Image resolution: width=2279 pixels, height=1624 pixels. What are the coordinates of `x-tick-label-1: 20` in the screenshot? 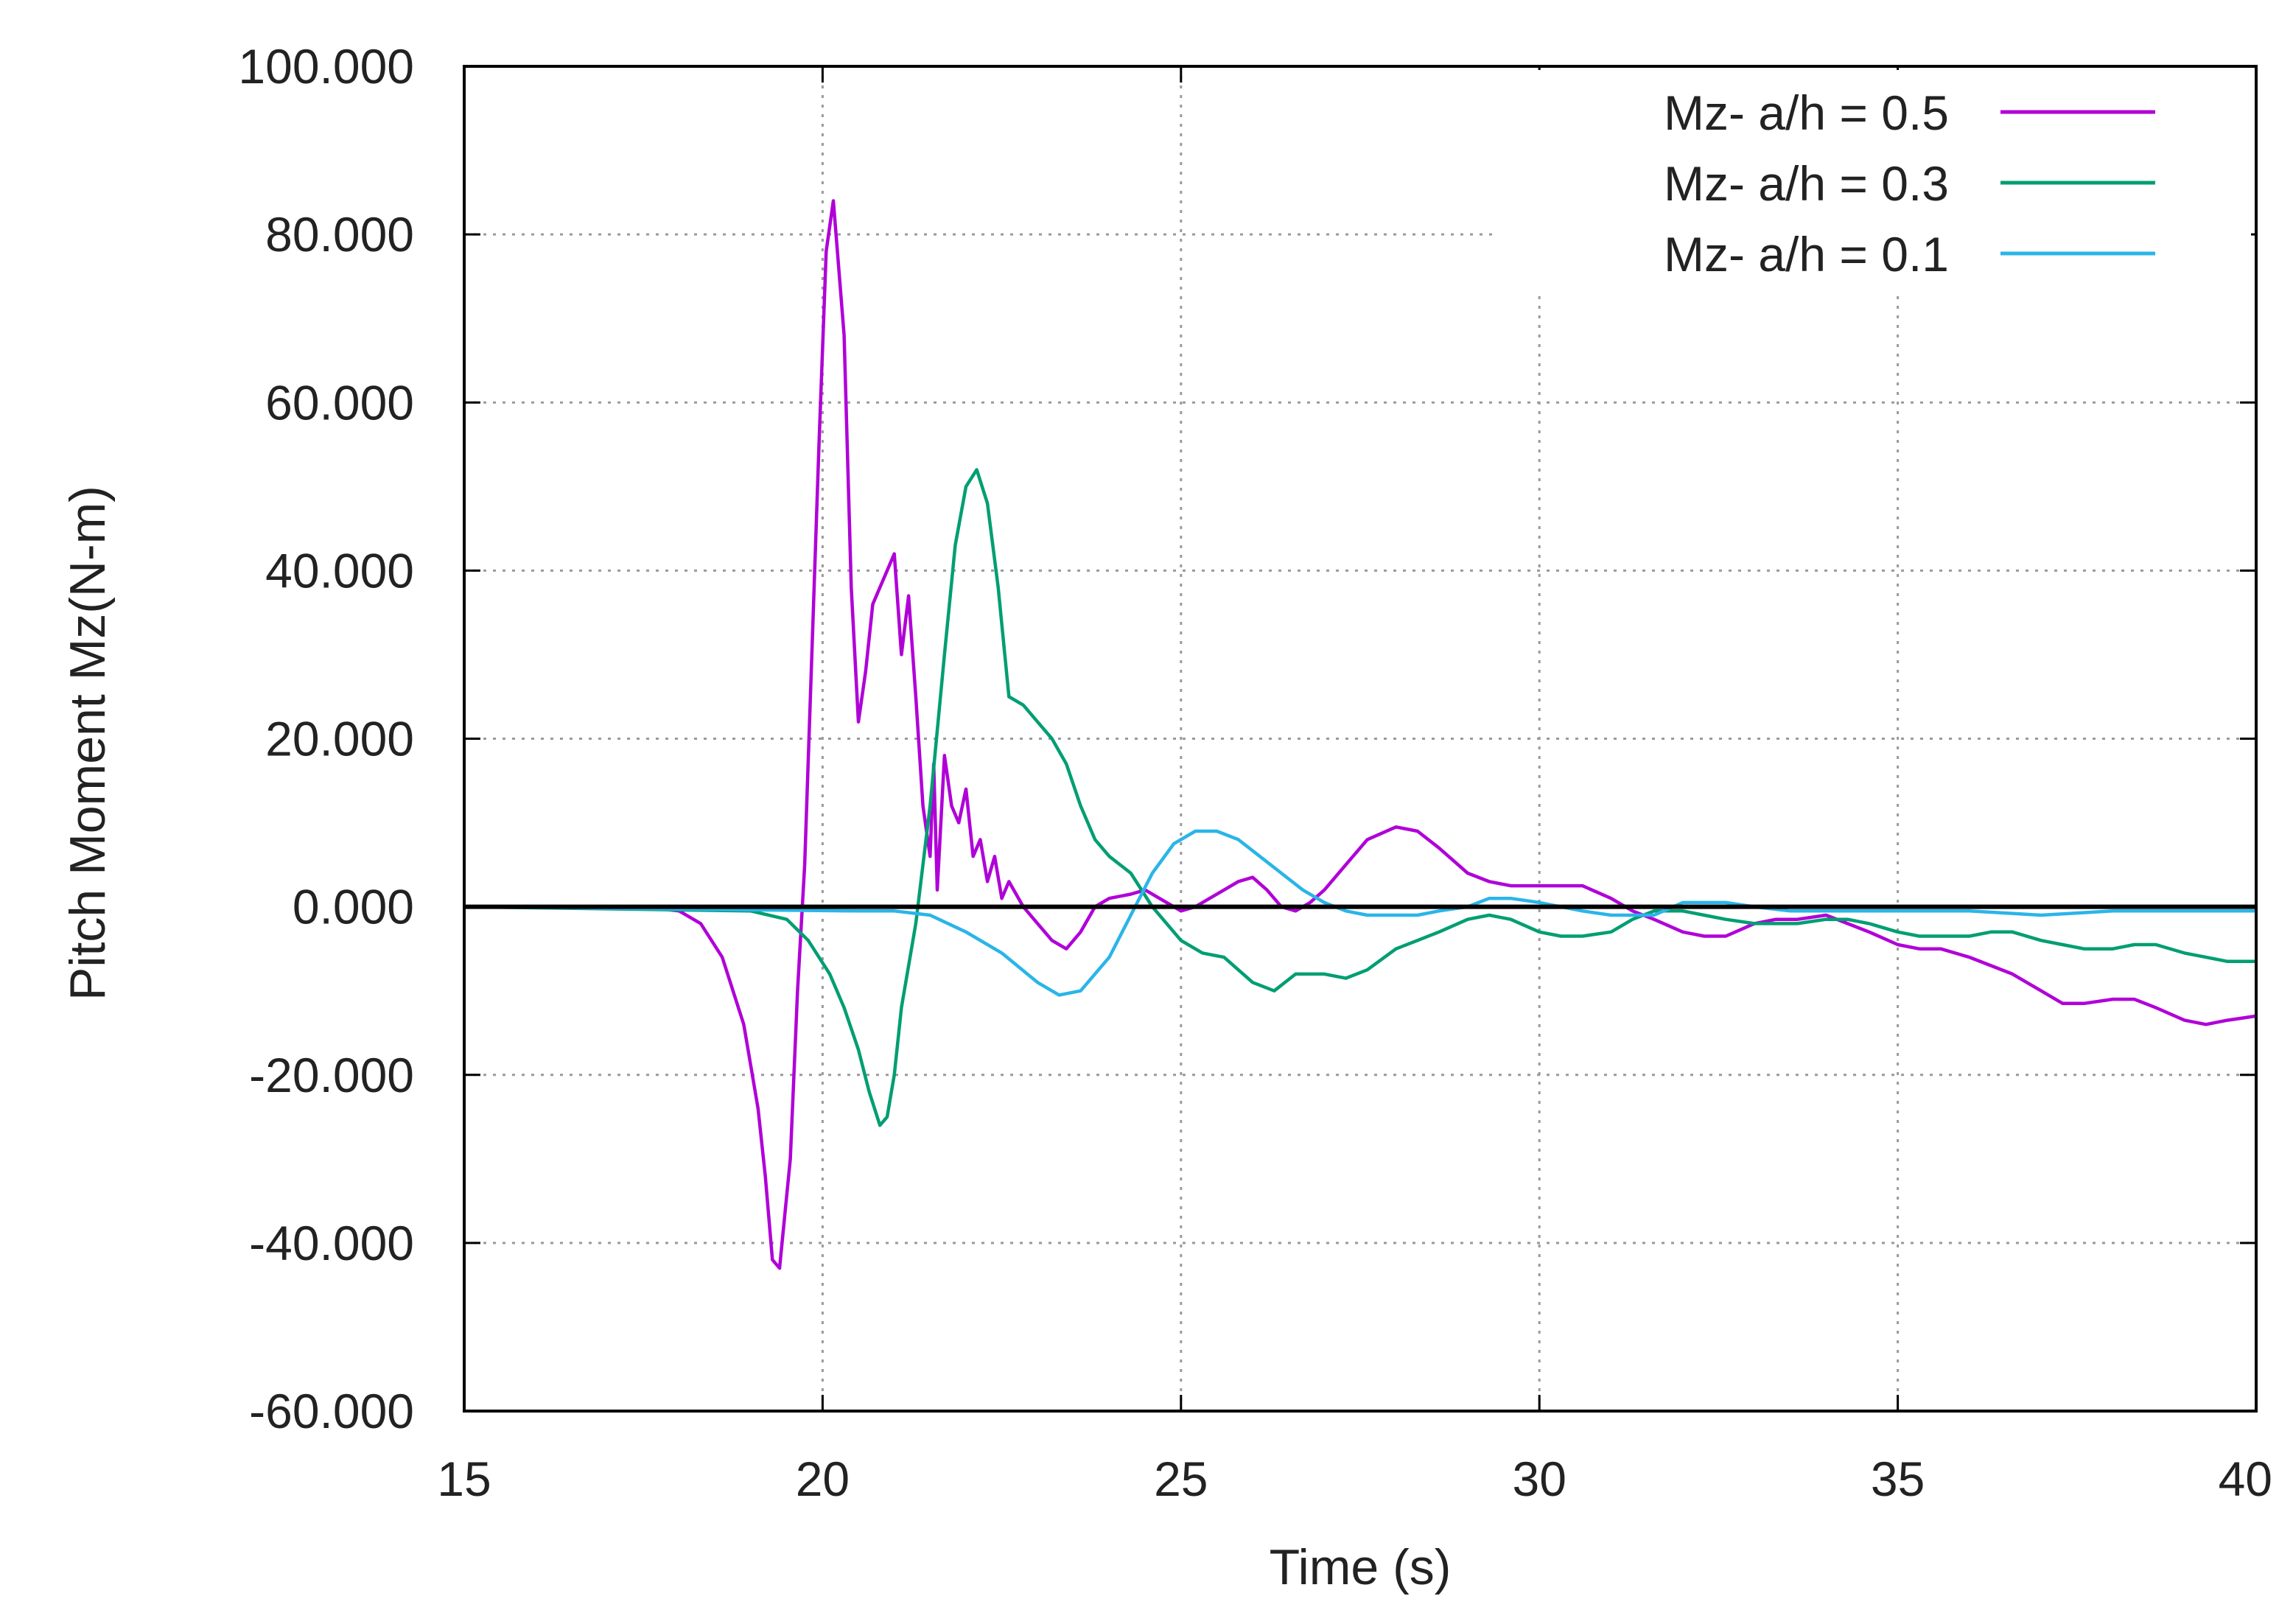 It's located at (823, 1479).